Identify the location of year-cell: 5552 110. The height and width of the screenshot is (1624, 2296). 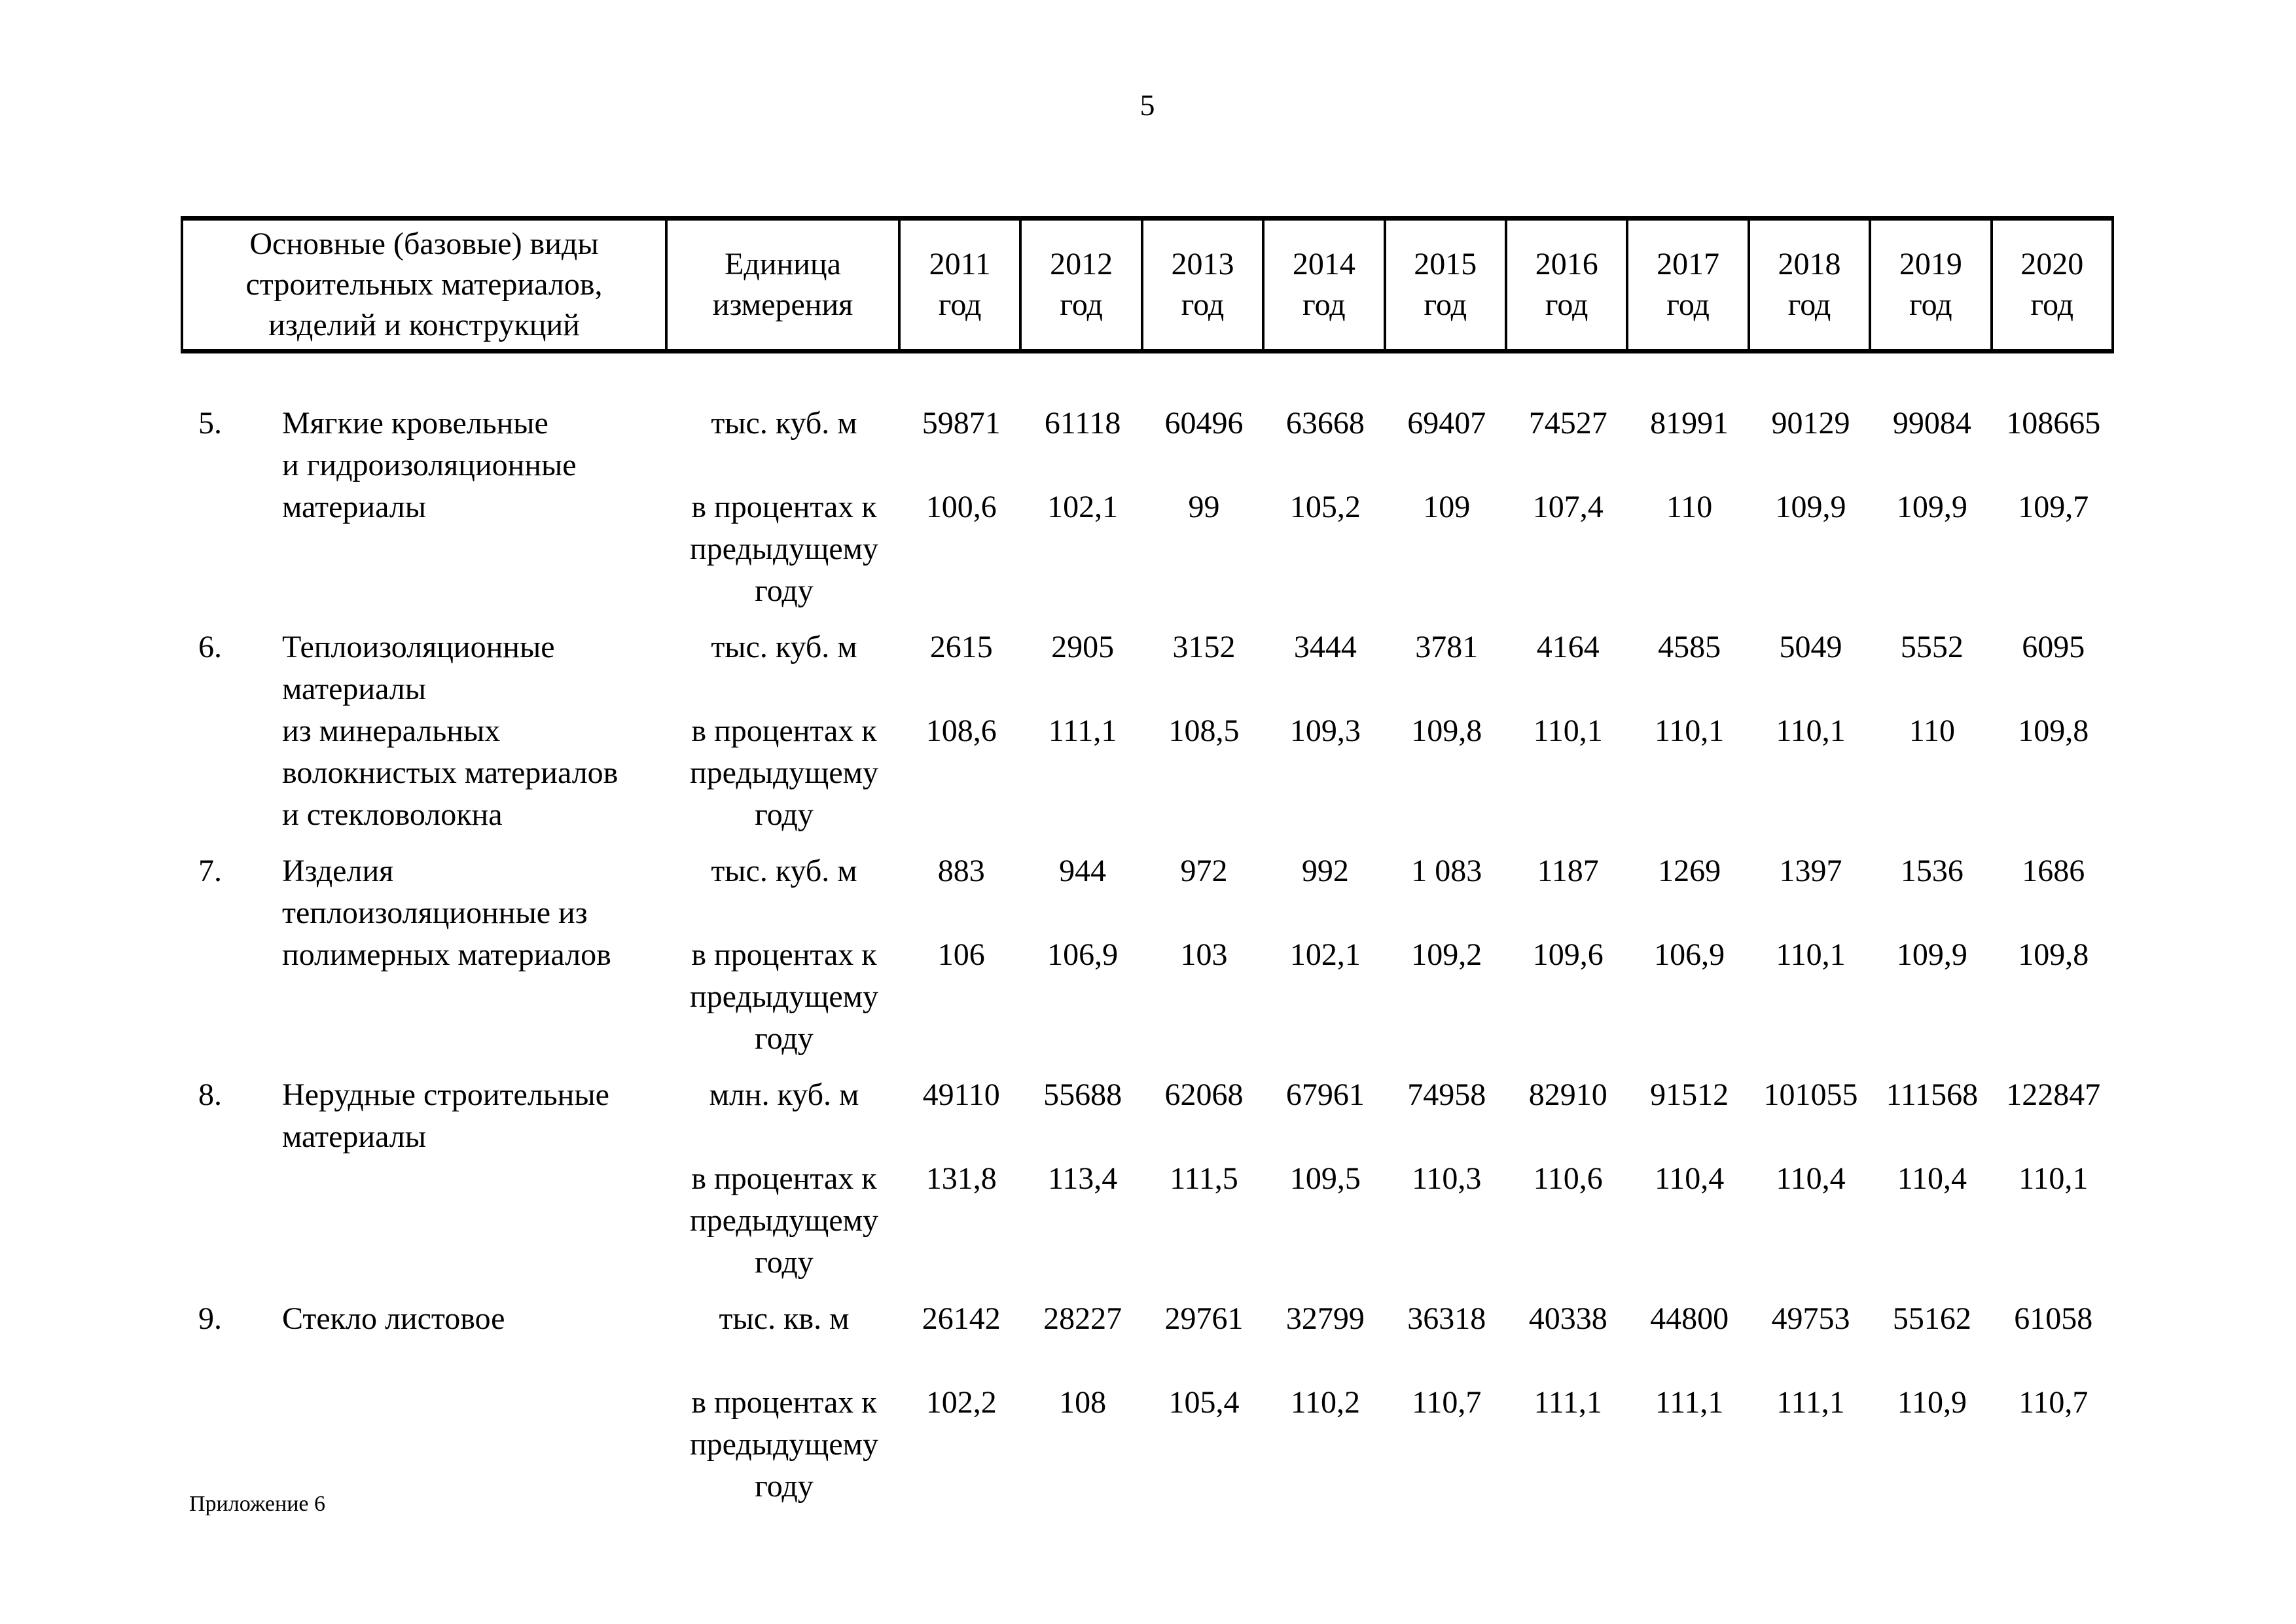
(1931, 738).